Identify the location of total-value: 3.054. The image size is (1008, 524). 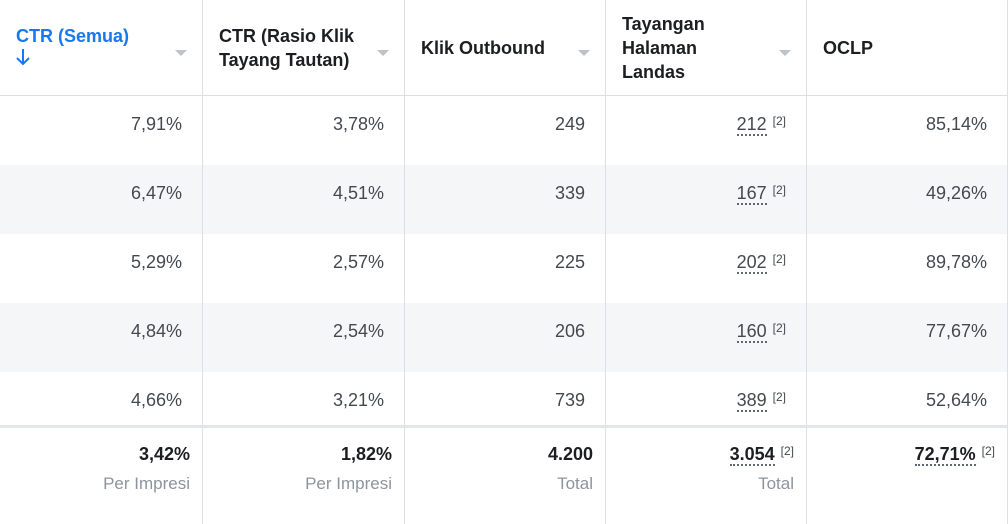
(752, 455).